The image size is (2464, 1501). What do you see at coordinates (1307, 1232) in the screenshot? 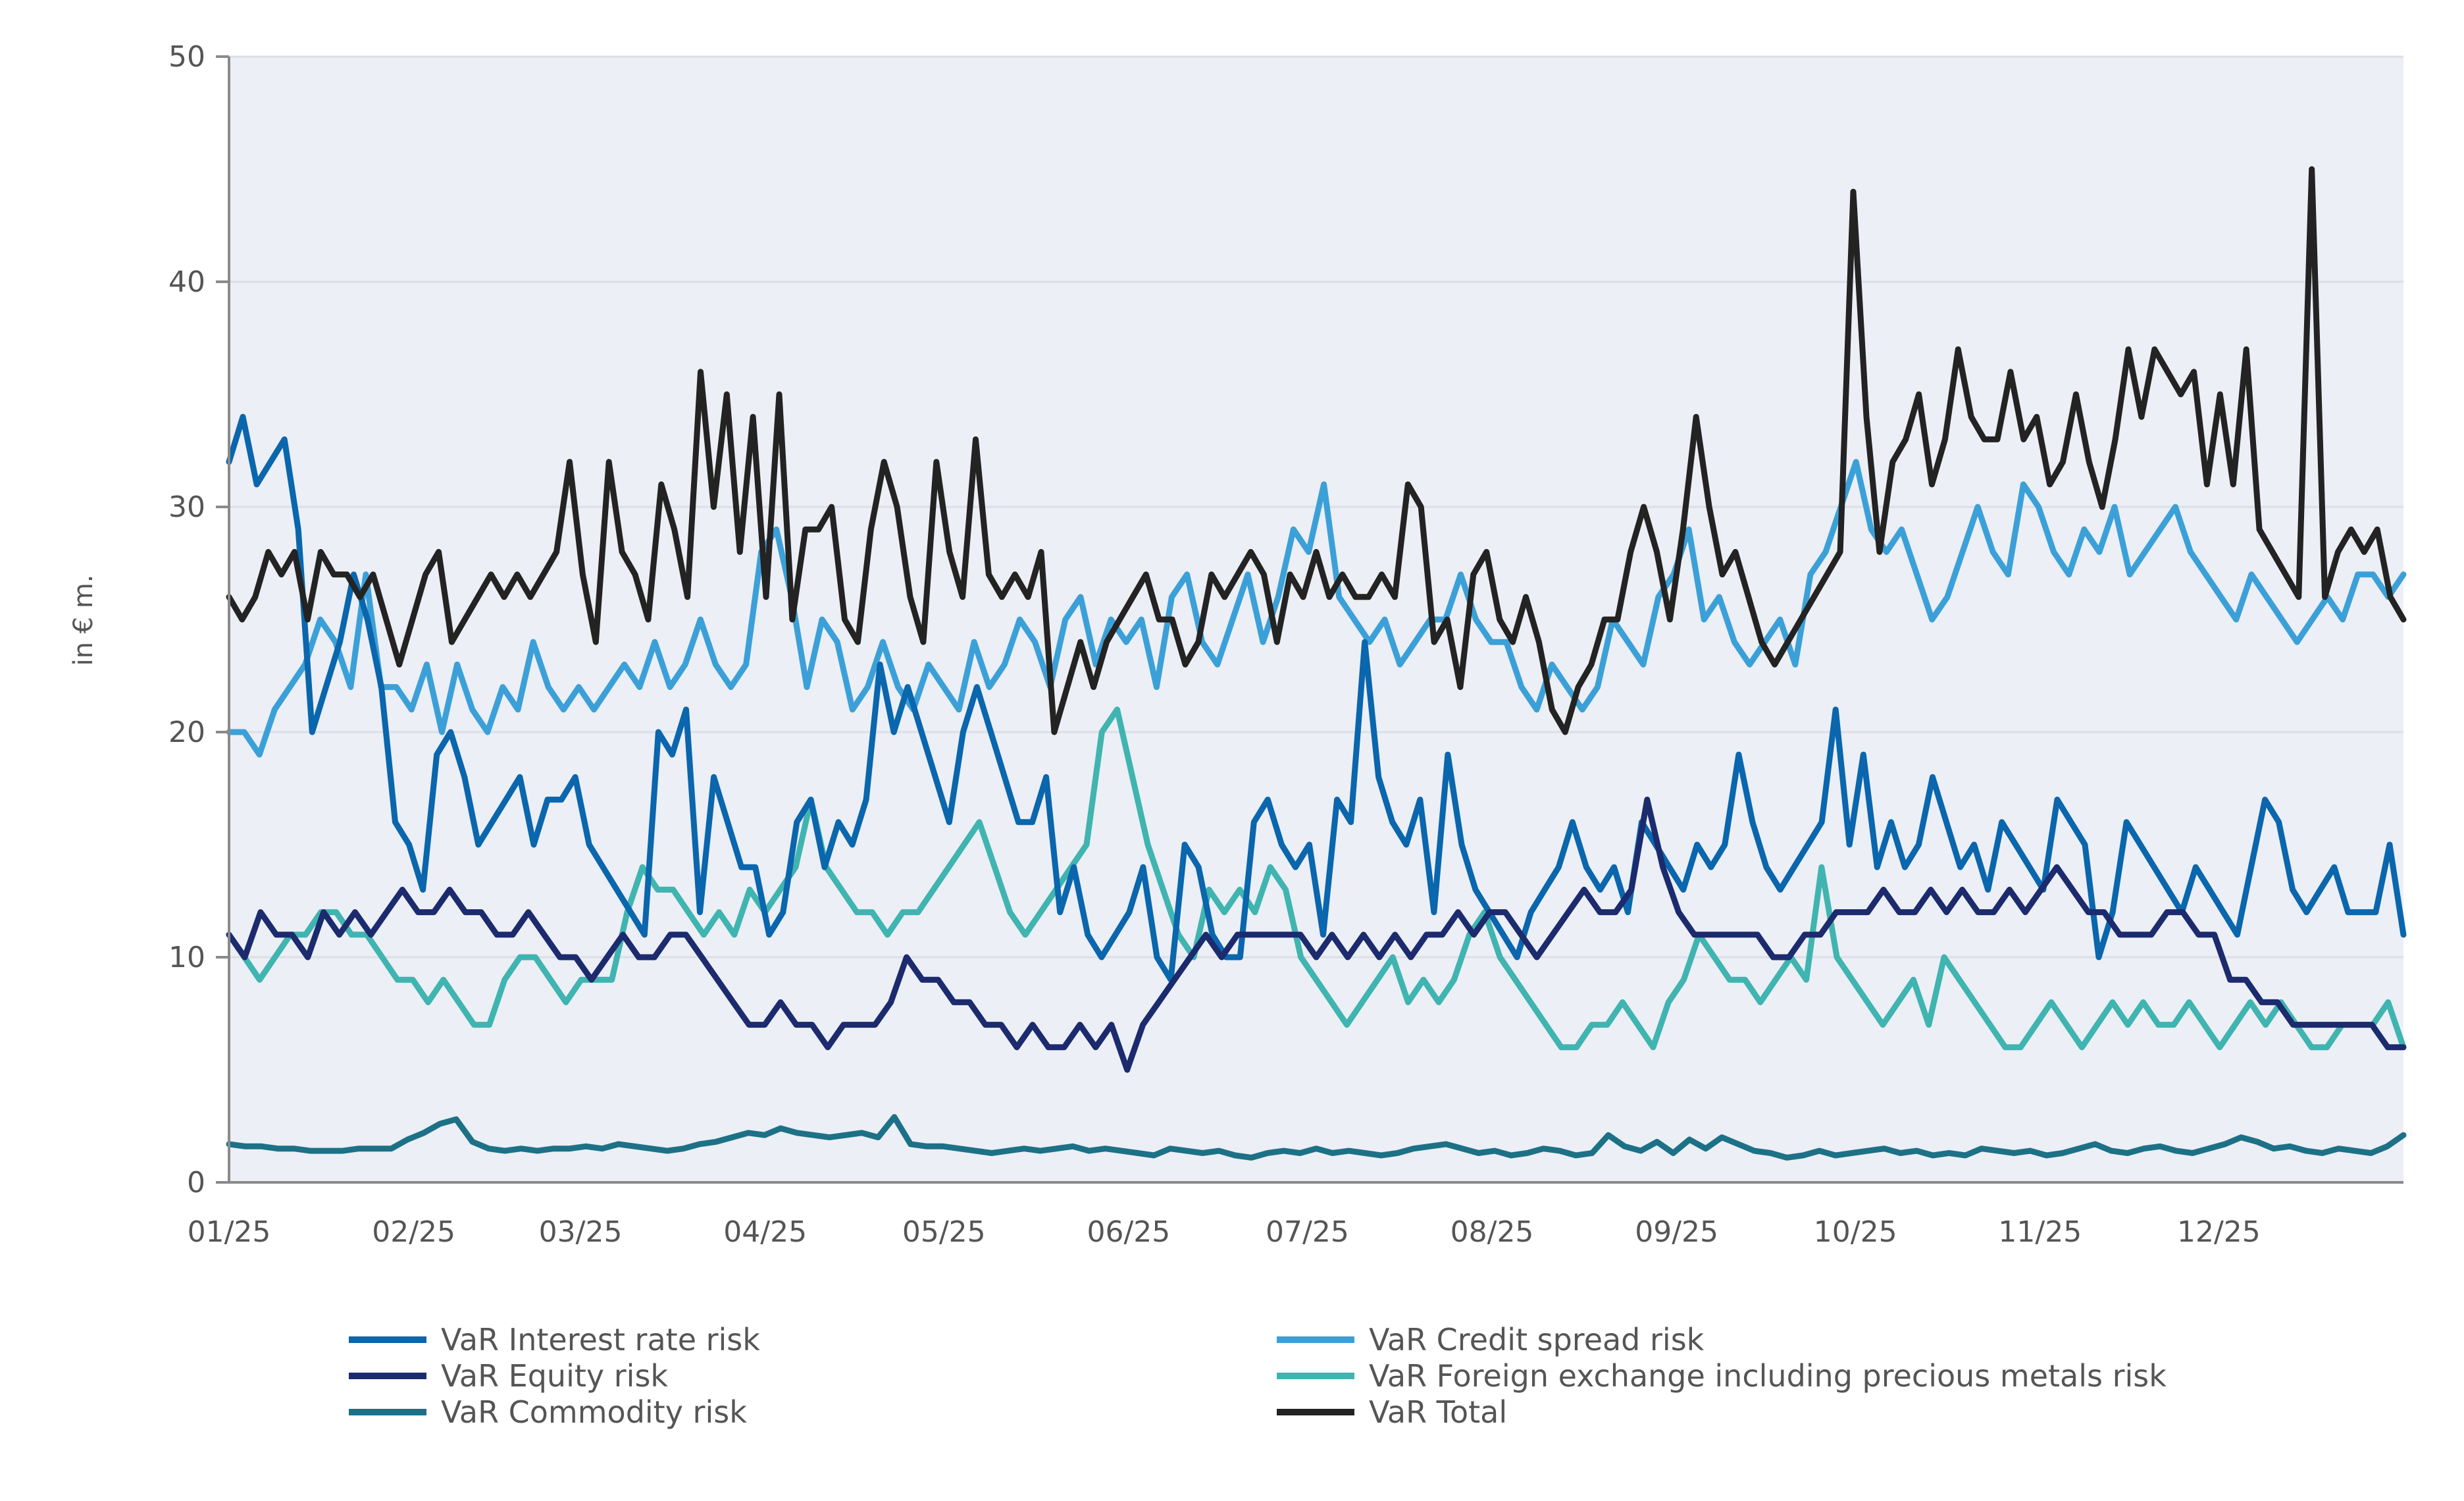
I see `x-tick-label: 07/25` at bounding box center [1307, 1232].